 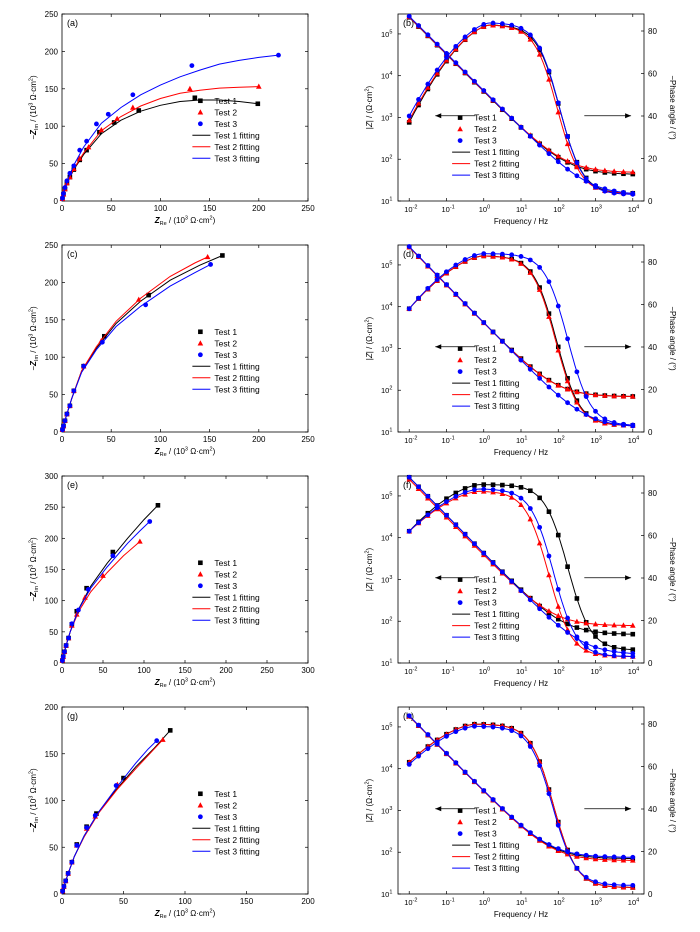 What do you see at coordinates (497, 626) in the screenshot?
I see `legend-label: Test 2 fitting` at bounding box center [497, 626].